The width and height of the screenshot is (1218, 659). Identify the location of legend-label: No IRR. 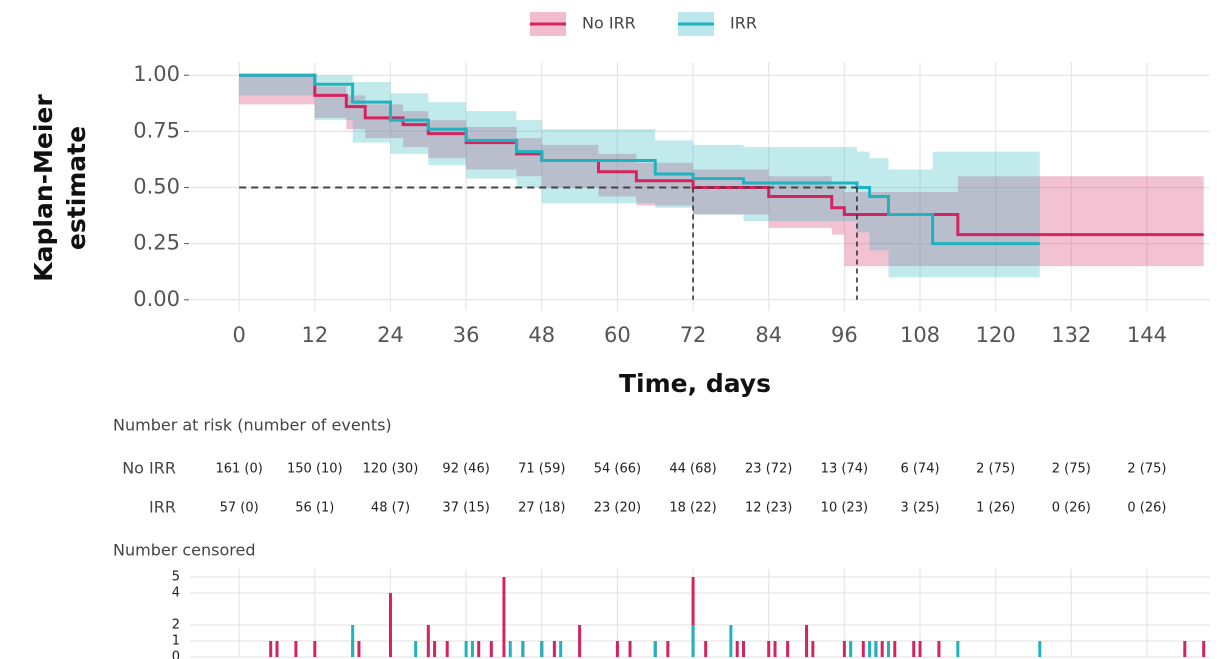
(609, 23).